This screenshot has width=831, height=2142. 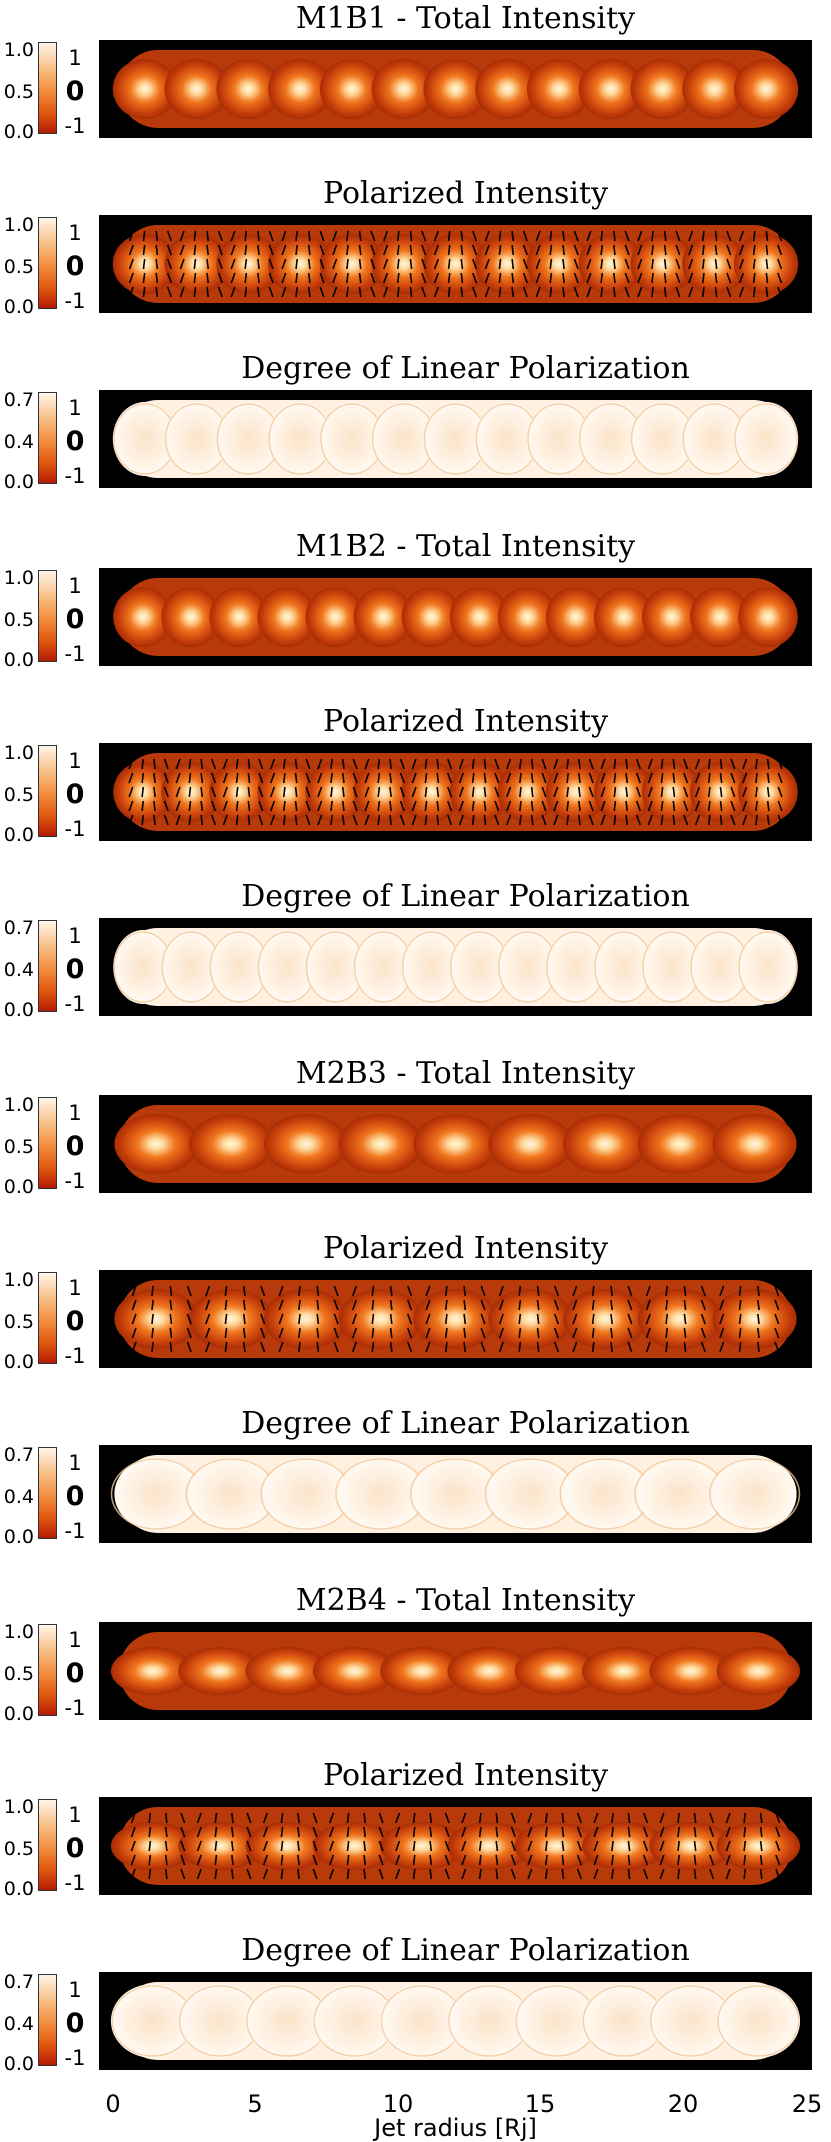 I want to click on colorbar-tick-label: 1.0, so click(x=18, y=1632).